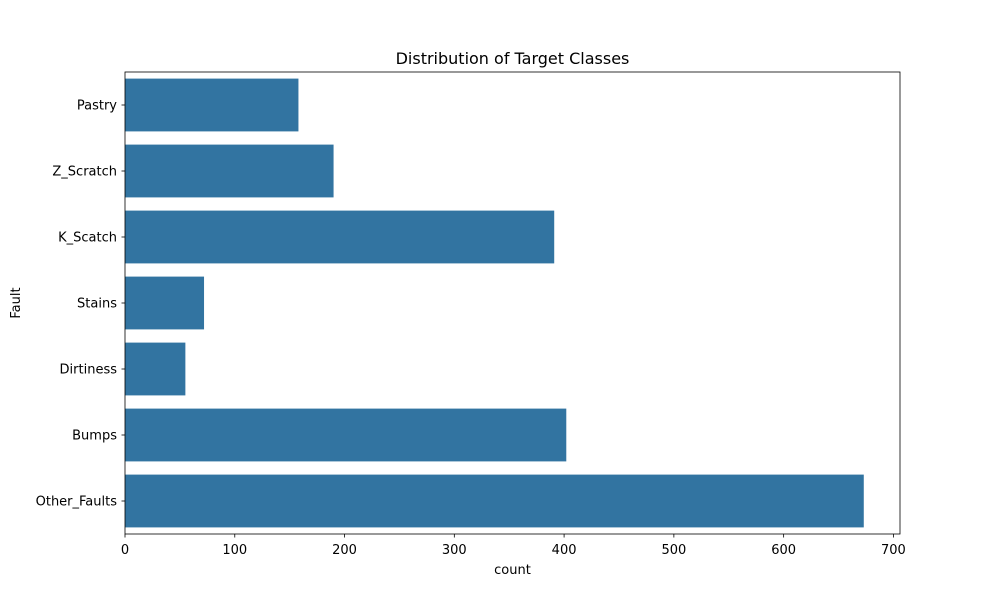  Describe the element at coordinates (77, 502) in the screenshot. I see `y-tick-label-other-faults: Other_Faults` at that location.